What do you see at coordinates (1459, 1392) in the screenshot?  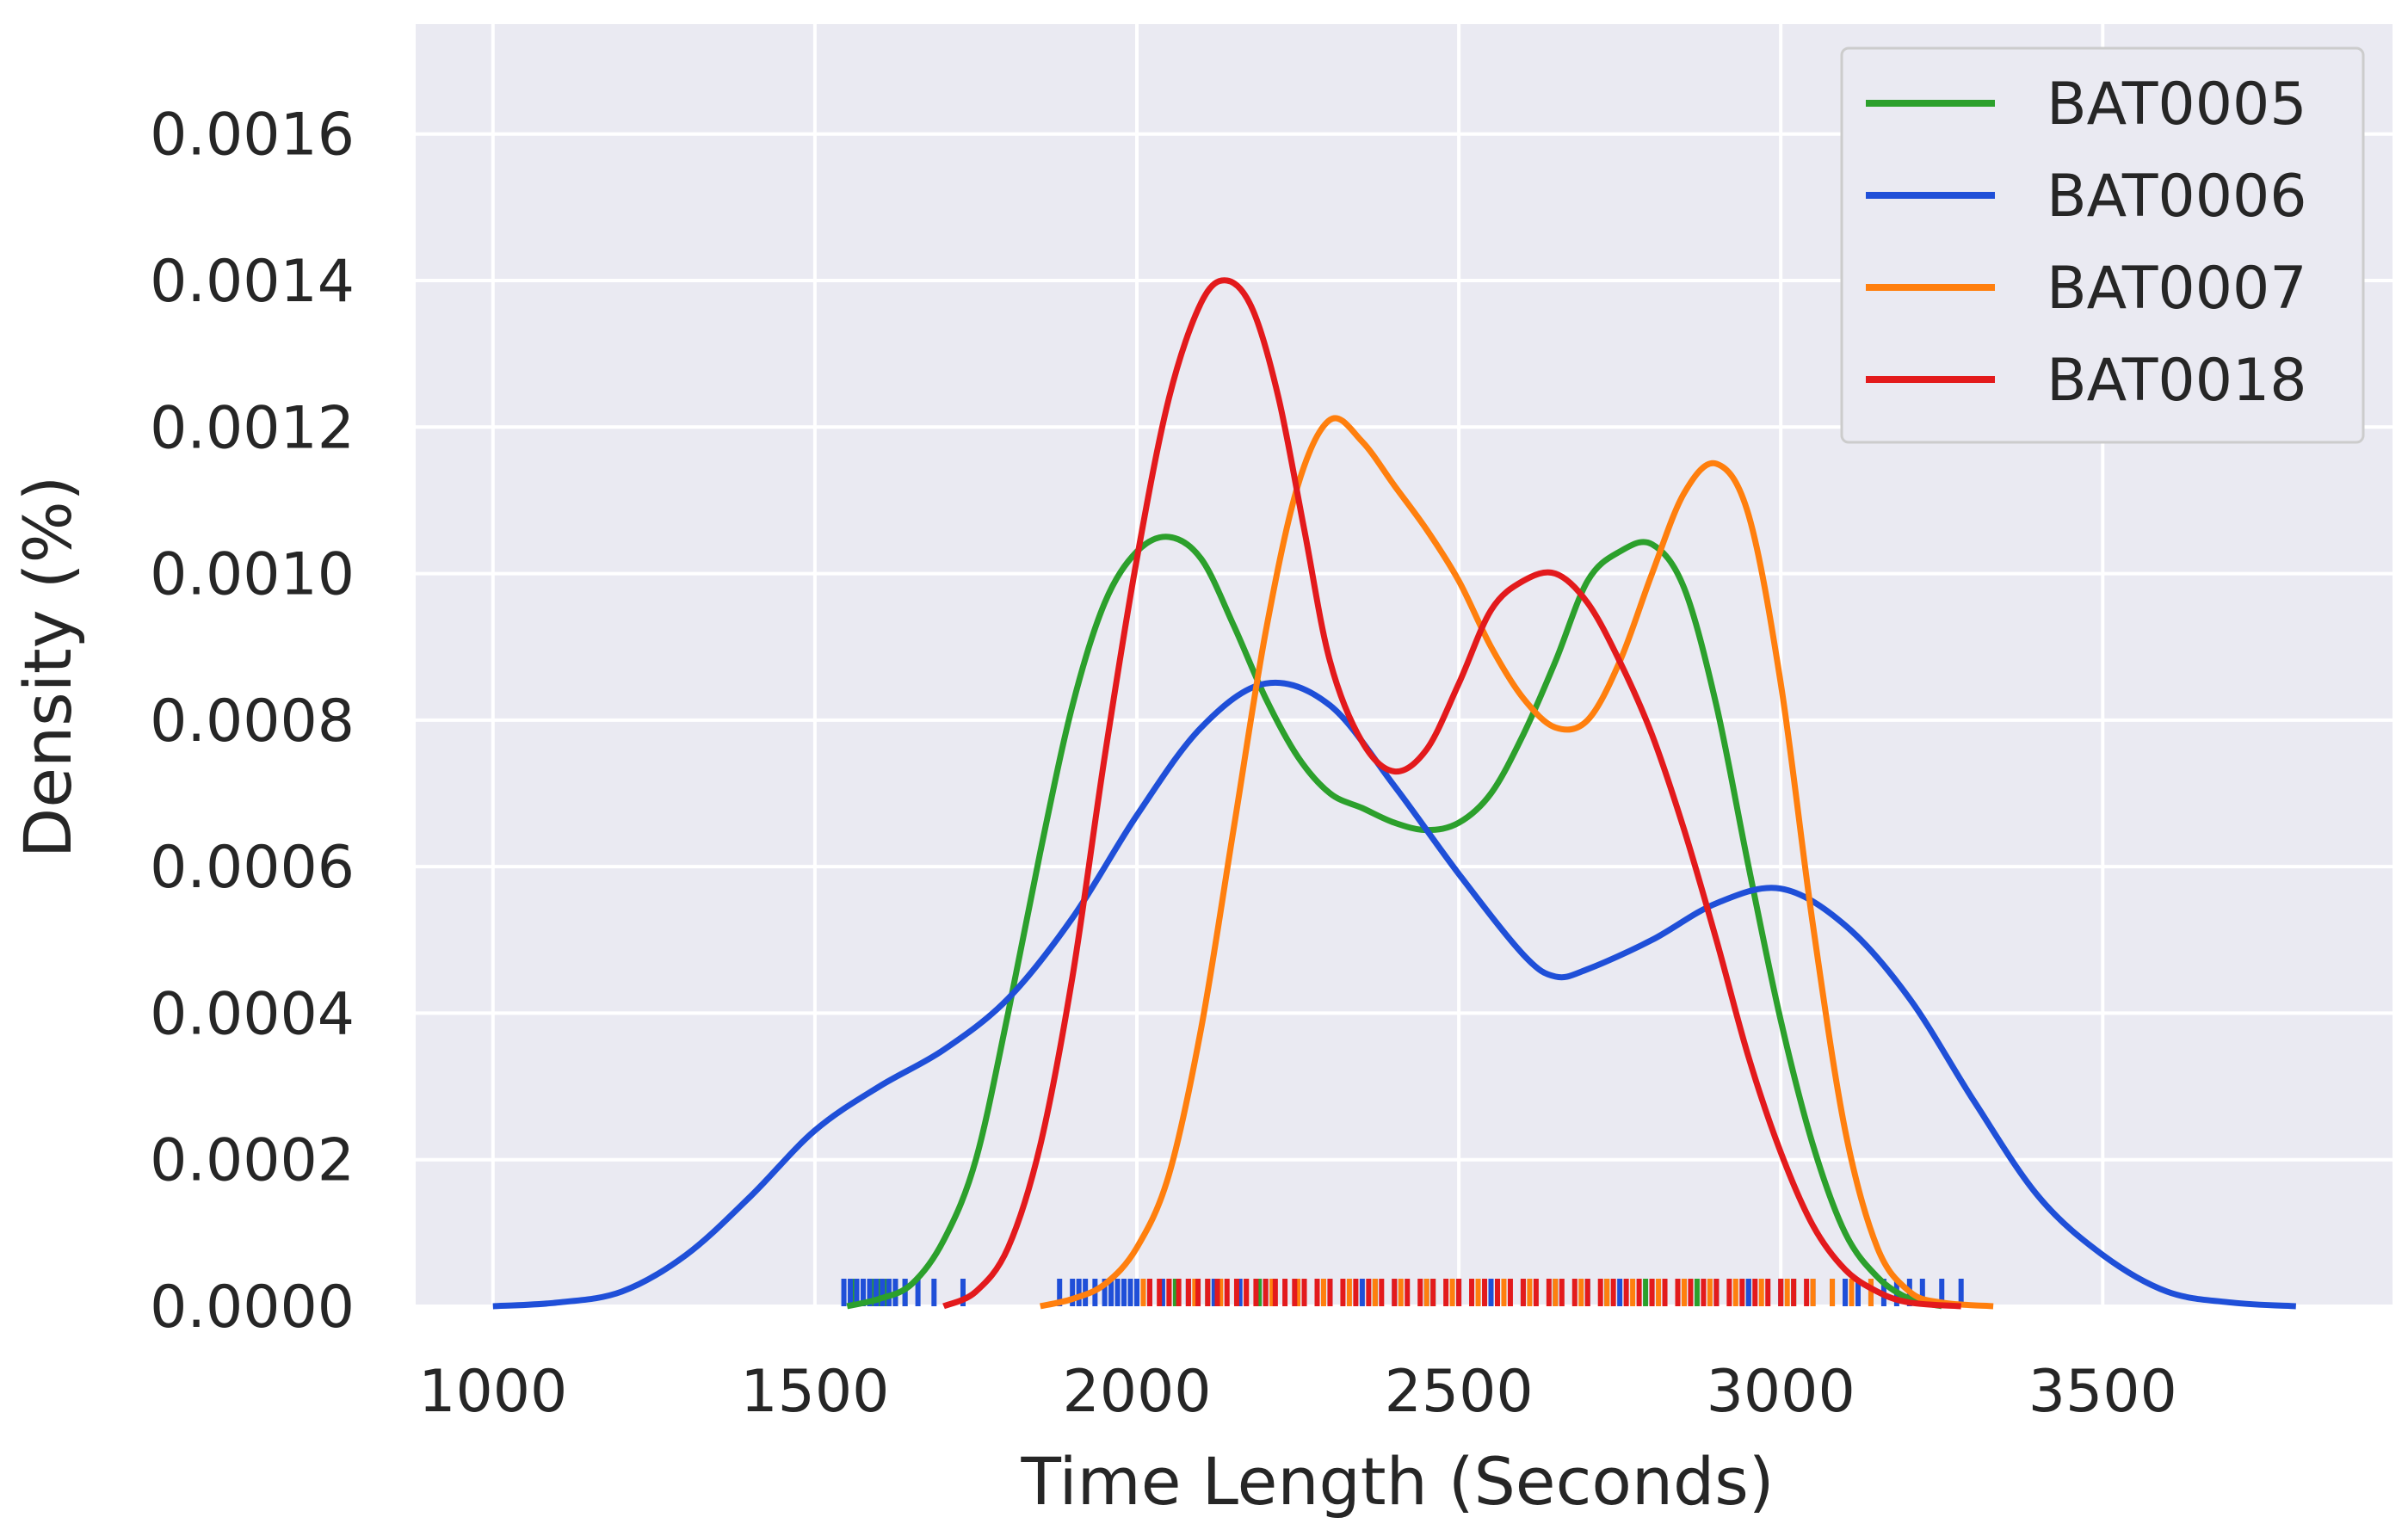 I see `x-tick-label: 2500` at bounding box center [1459, 1392].